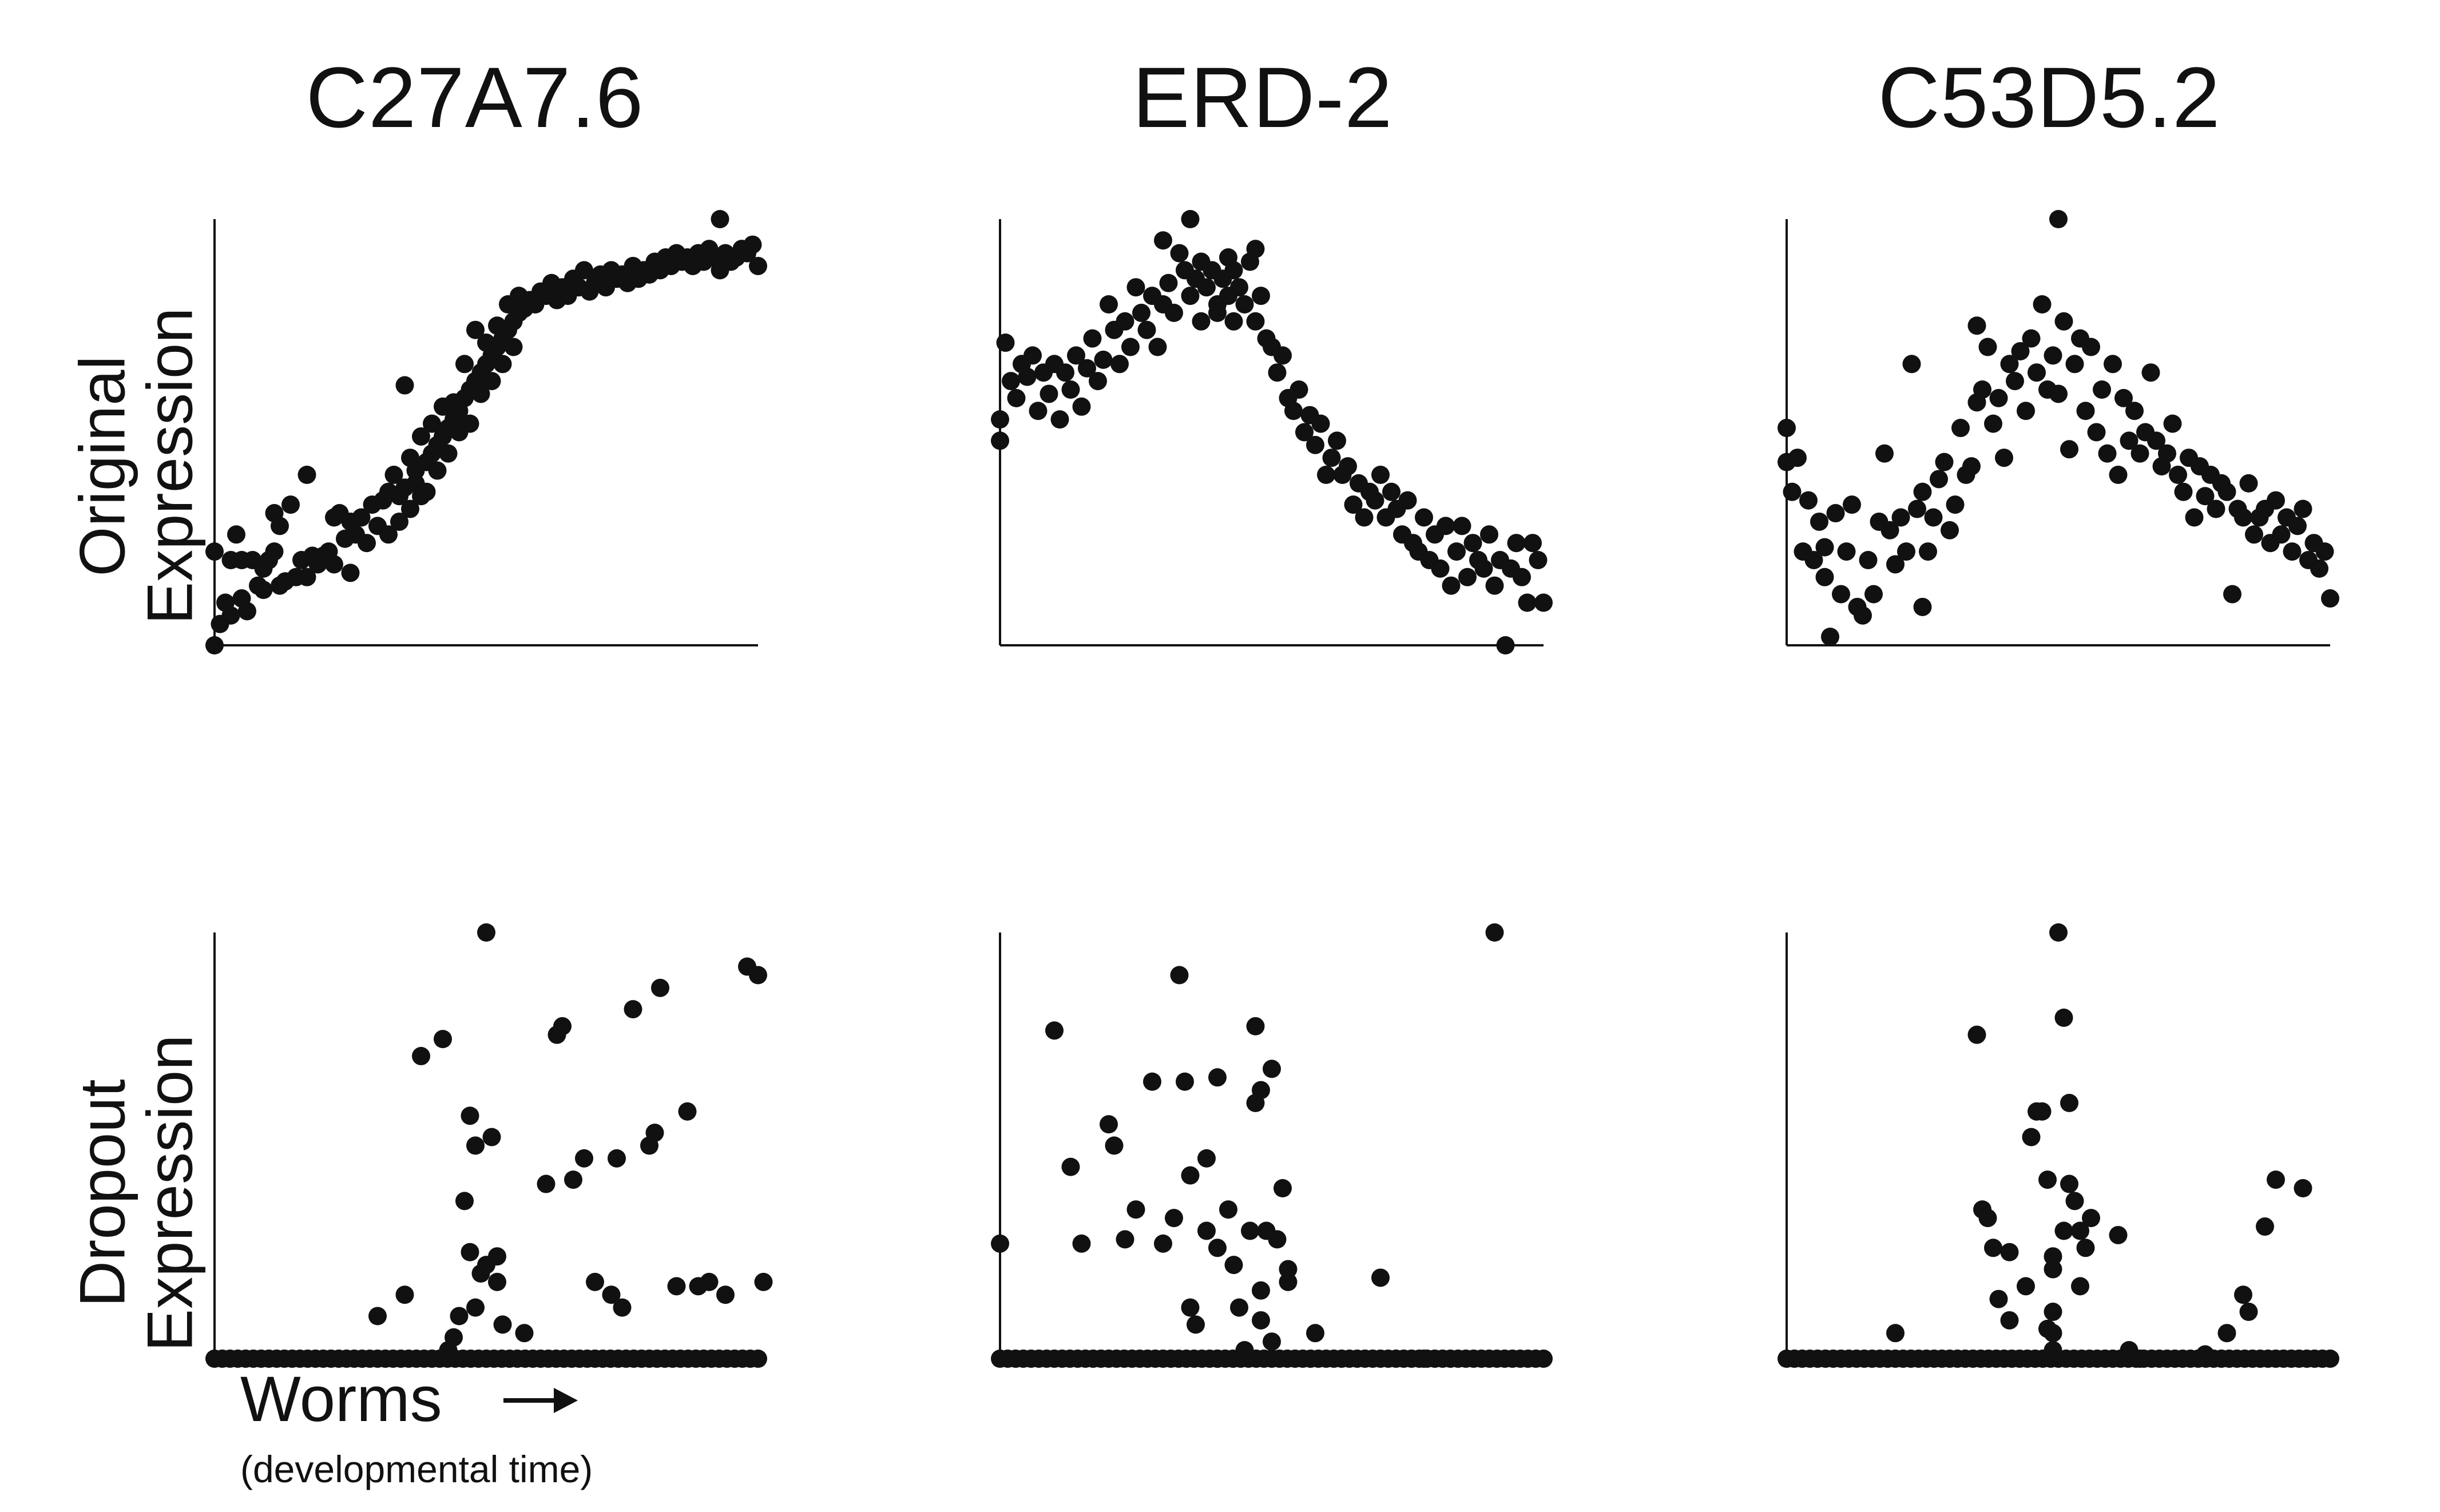  I want to click on gene-title-c53d5-2: C53D5.2, so click(2049, 97).